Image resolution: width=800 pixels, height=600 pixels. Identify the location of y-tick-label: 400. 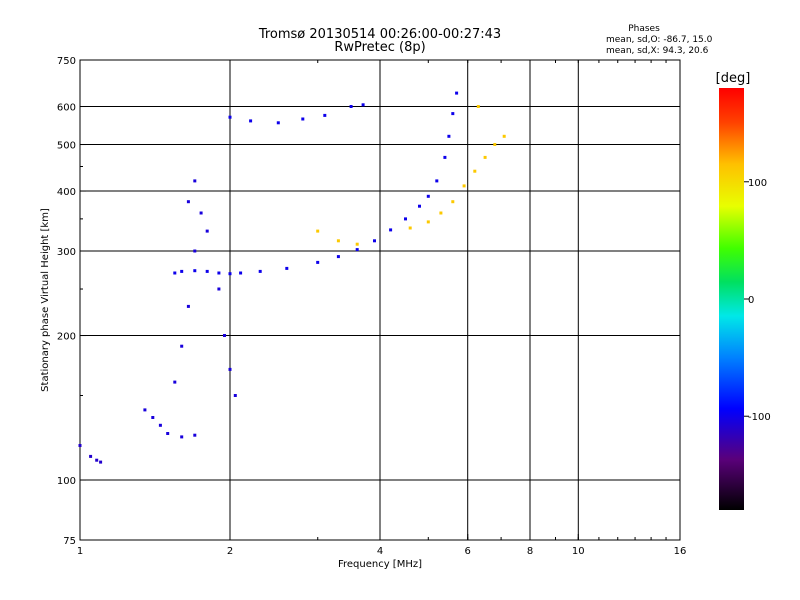
(66, 192).